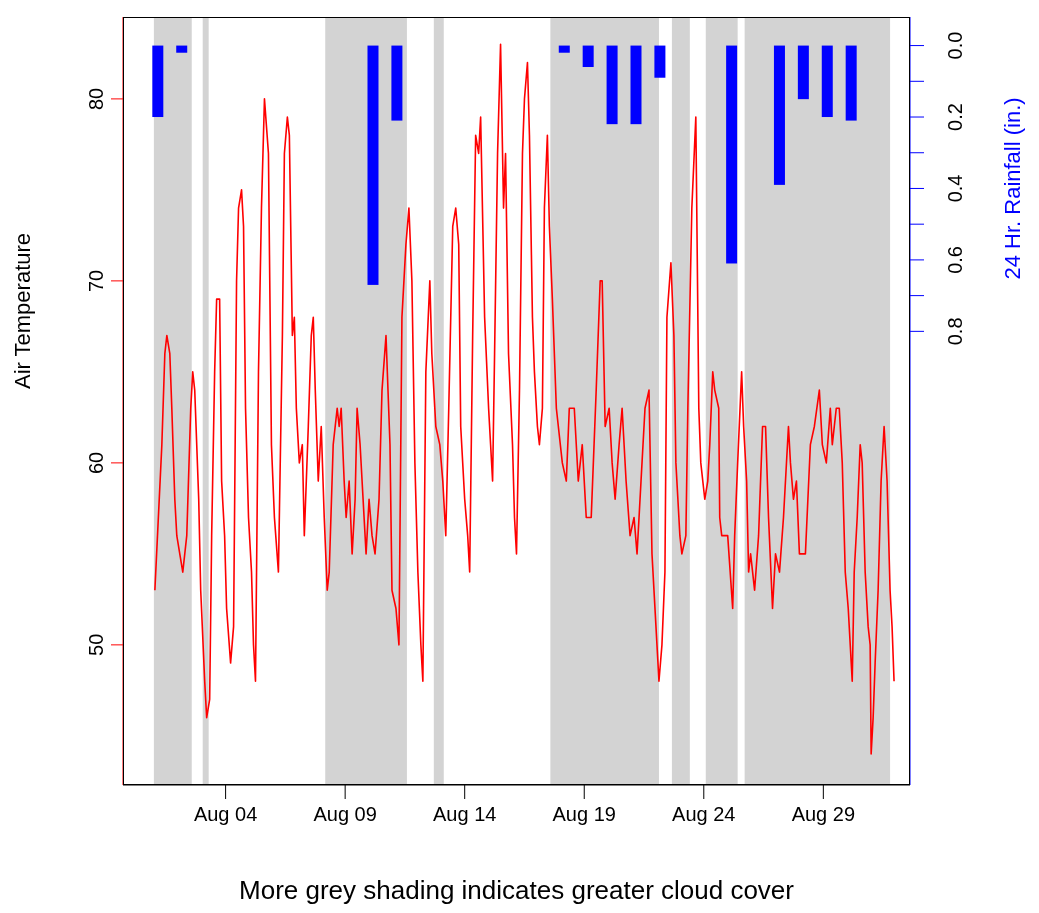 This screenshot has width=1039, height=913. I want to click on x-axis-title: More grey shading indicates greater cloud cover, so click(517, 890).